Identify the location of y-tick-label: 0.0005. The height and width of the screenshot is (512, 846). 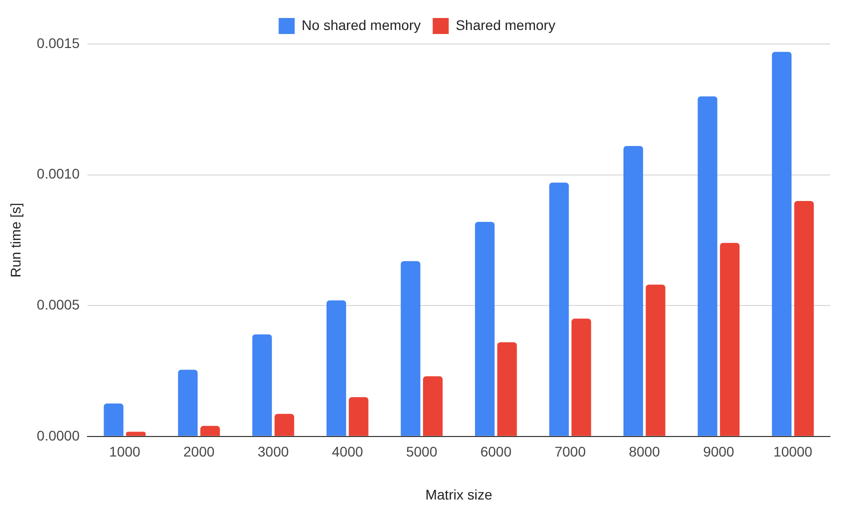
(58, 304).